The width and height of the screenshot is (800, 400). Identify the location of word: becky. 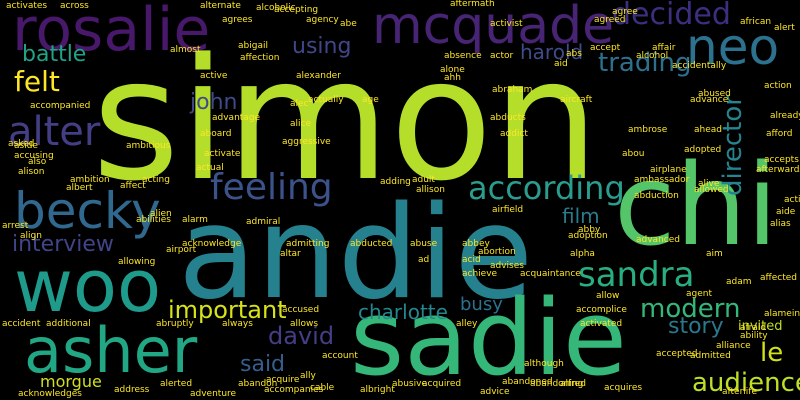
(87, 211).